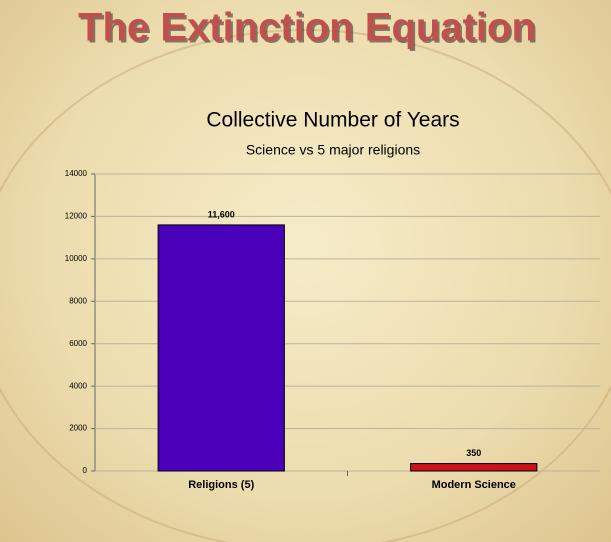  What do you see at coordinates (333, 150) in the screenshot?
I see `chart-subtitle: Science vs 5 major religions` at bounding box center [333, 150].